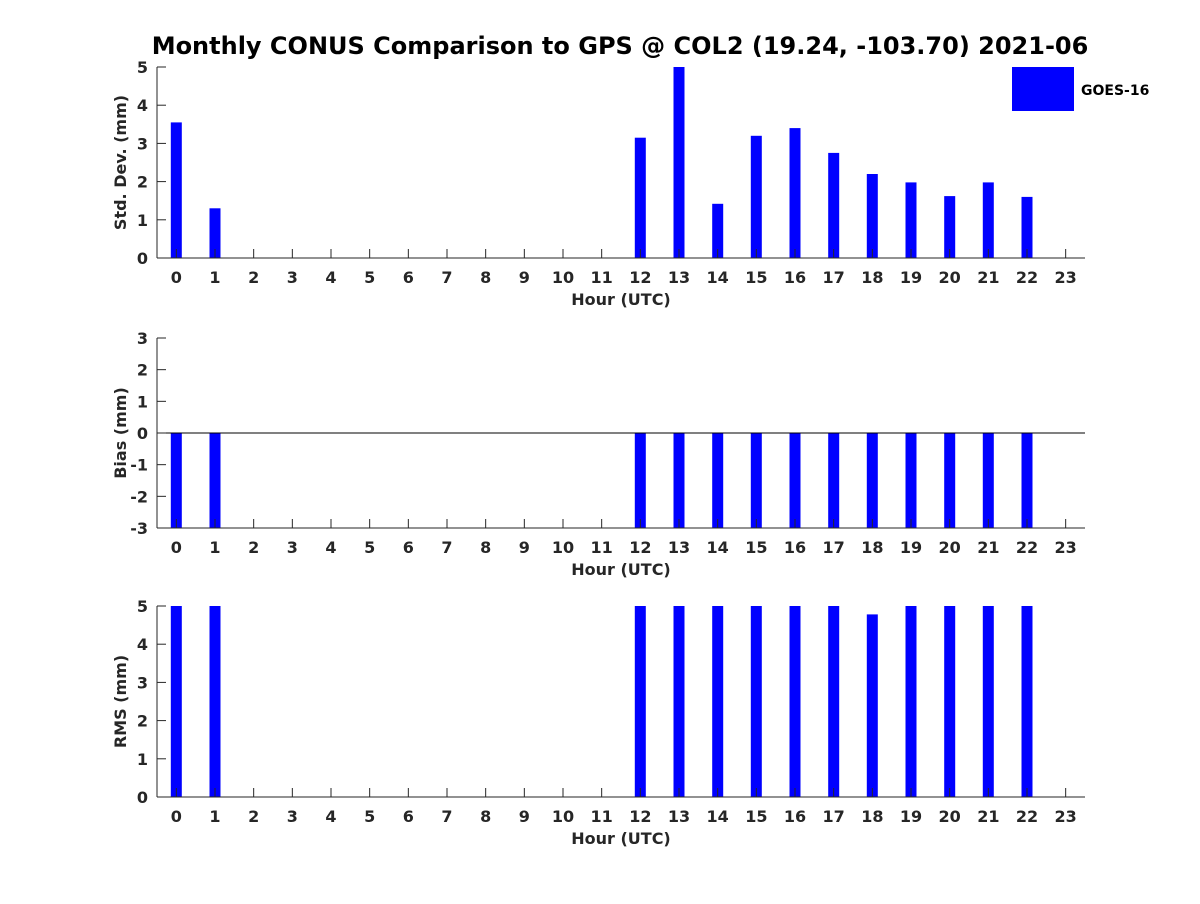 The height and width of the screenshot is (904, 1200). What do you see at coordinates (950, 816) in the screenshot?
I see `x-tick-label-panel3: 20` at bounding box center [950, 816].